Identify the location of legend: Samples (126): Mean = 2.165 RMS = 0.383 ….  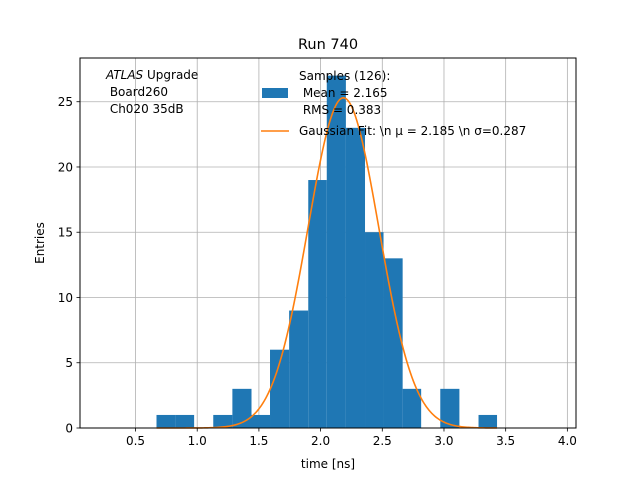
(393, 103).